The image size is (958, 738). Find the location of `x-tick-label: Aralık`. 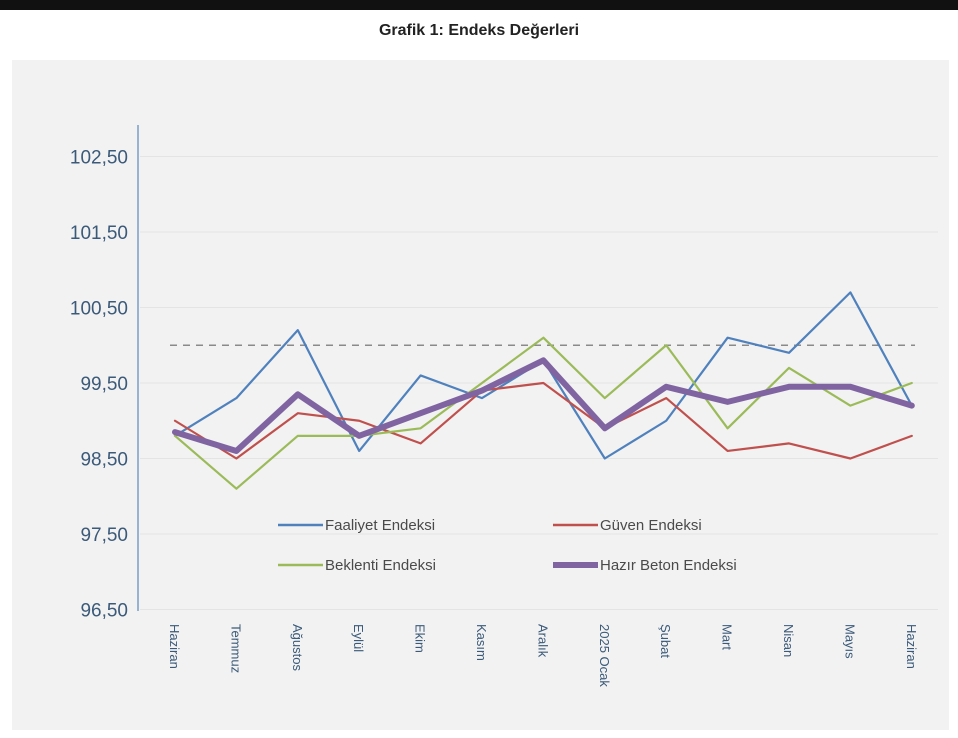

x-tick-label: Aralık is located at coordinates (542, 641).